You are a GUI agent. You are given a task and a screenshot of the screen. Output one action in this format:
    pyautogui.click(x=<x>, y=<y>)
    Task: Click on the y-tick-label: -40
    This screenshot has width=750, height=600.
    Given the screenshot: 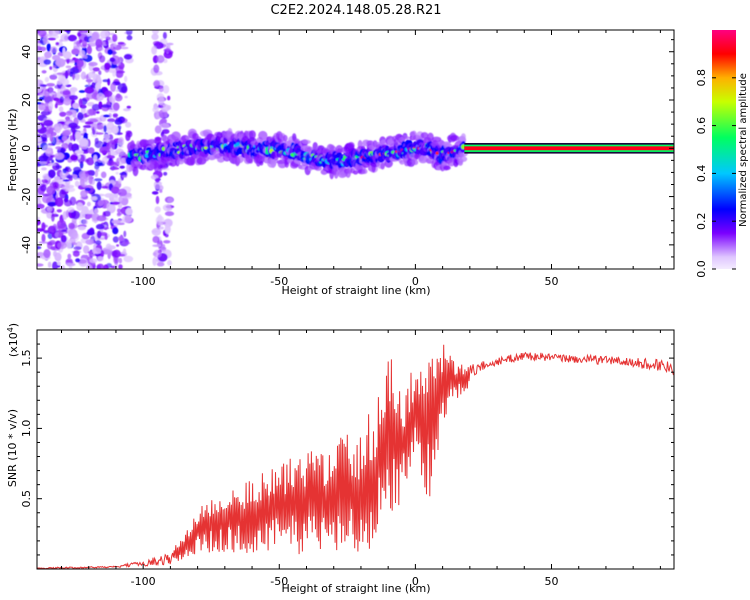 What is the action you would take?
    pyautogui.click(x=26, y=245)
    